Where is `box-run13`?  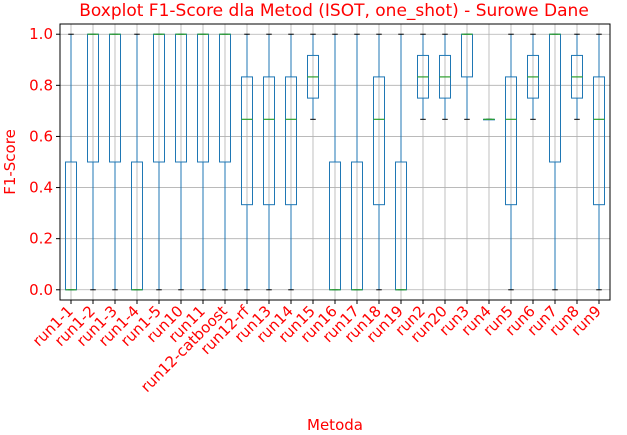 box-run13 is located at coordinates (269, 162).